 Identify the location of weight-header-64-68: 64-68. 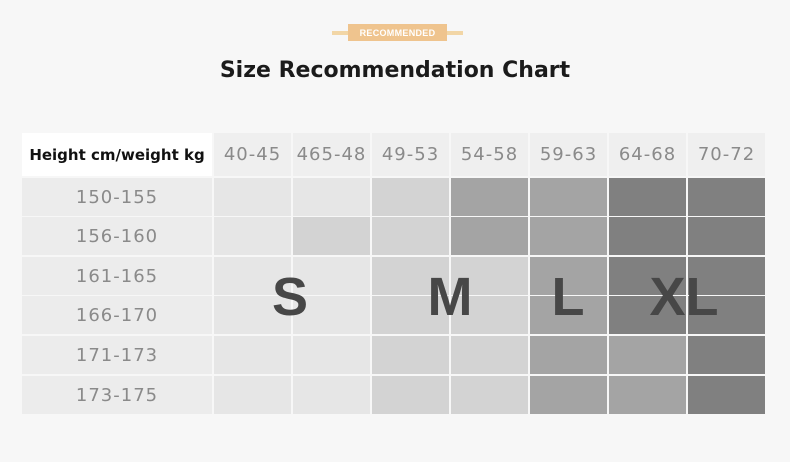
(647, 154).